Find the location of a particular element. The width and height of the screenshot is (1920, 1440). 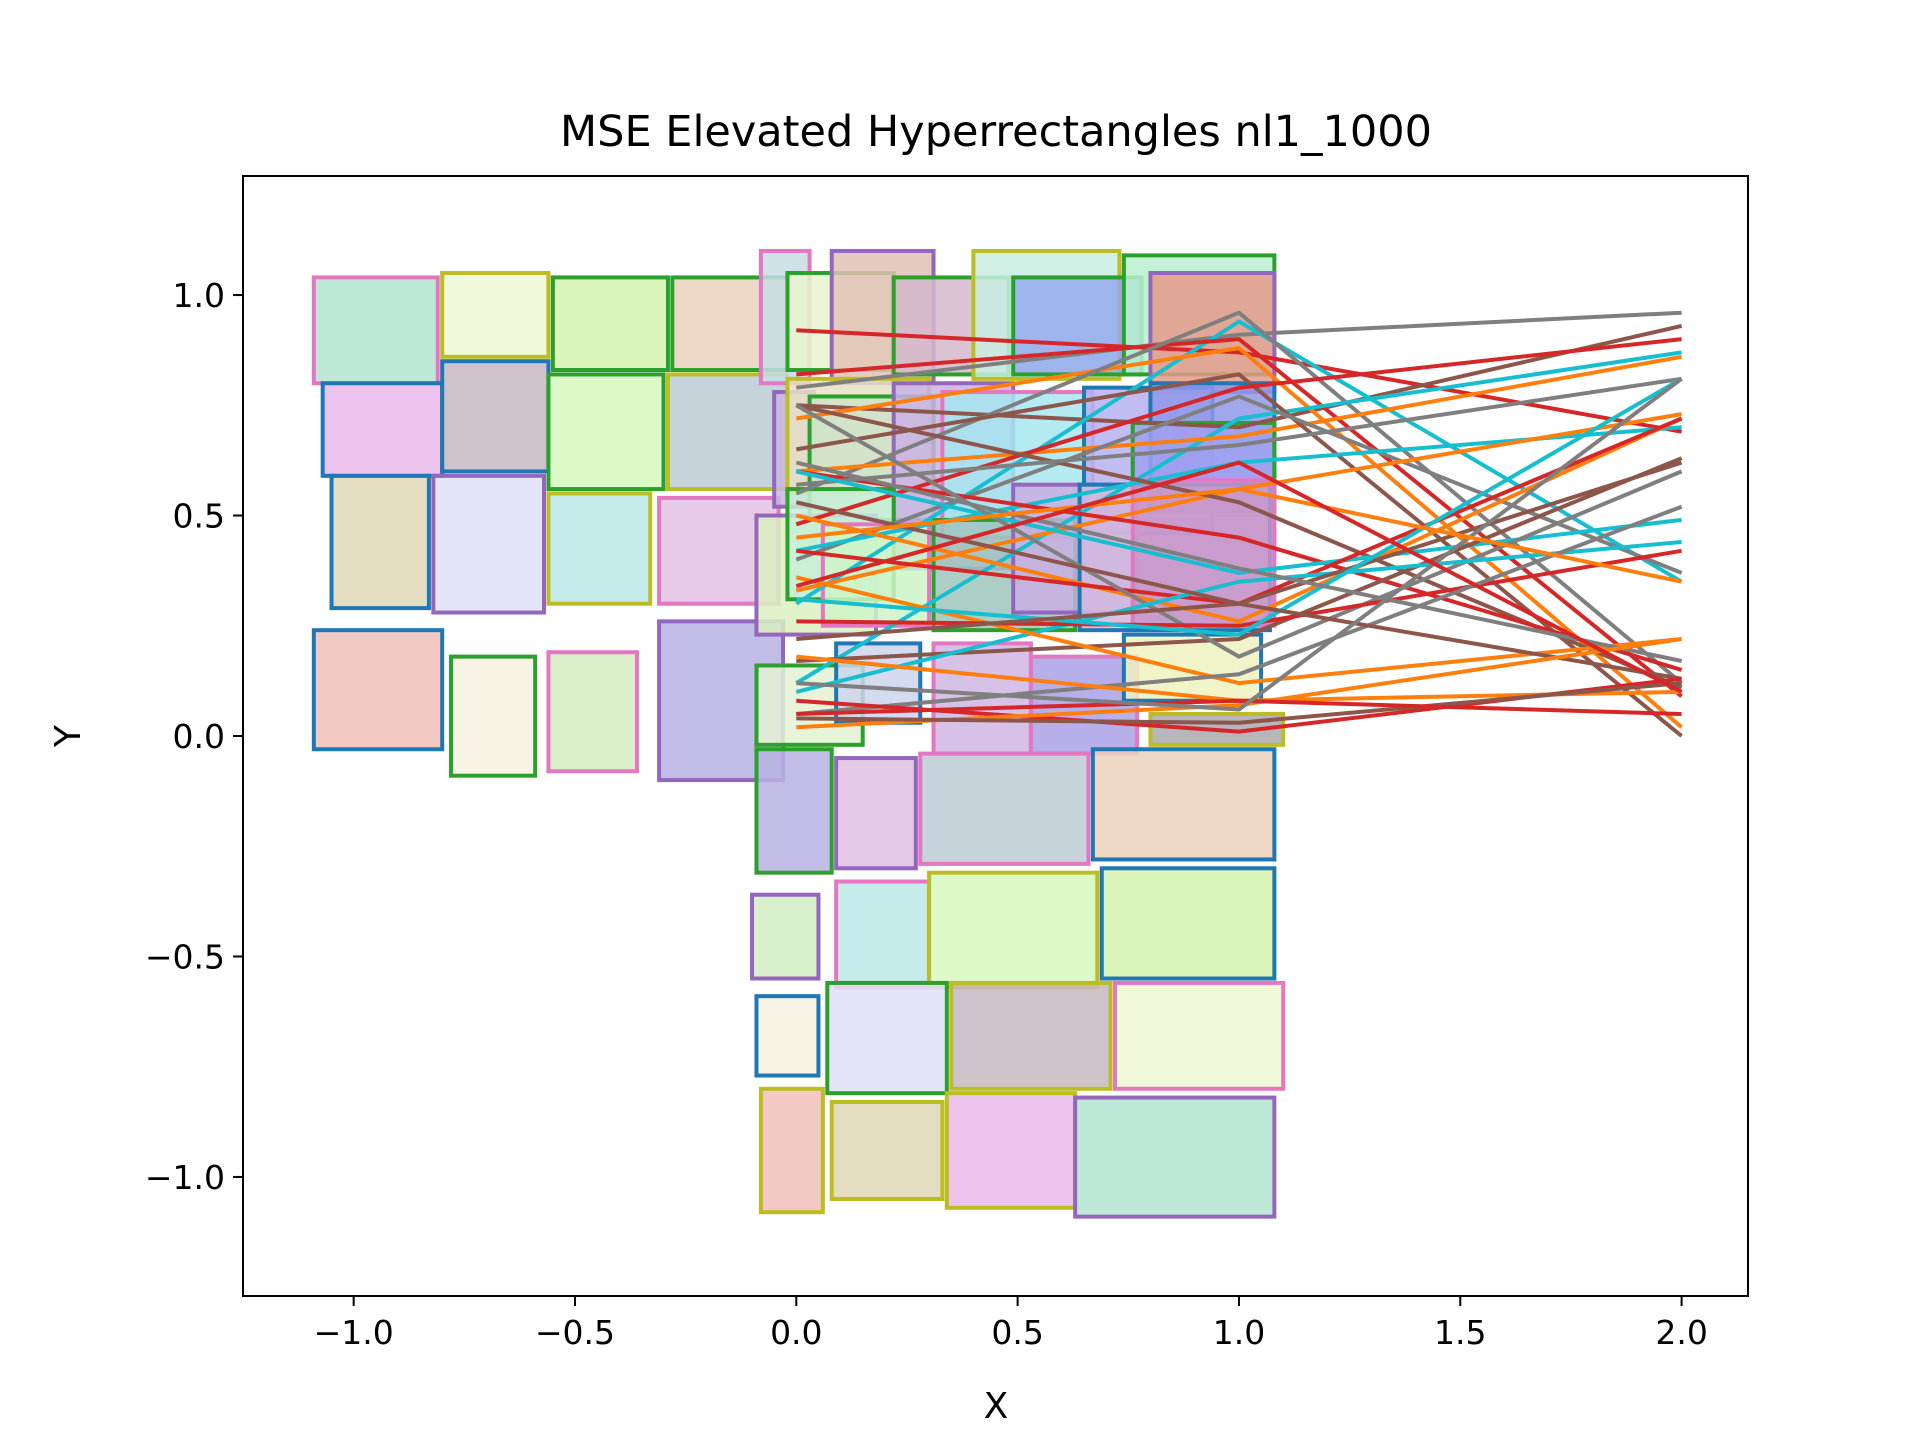

y-tick-label: 0.0 is located at coordinates (199, 736).